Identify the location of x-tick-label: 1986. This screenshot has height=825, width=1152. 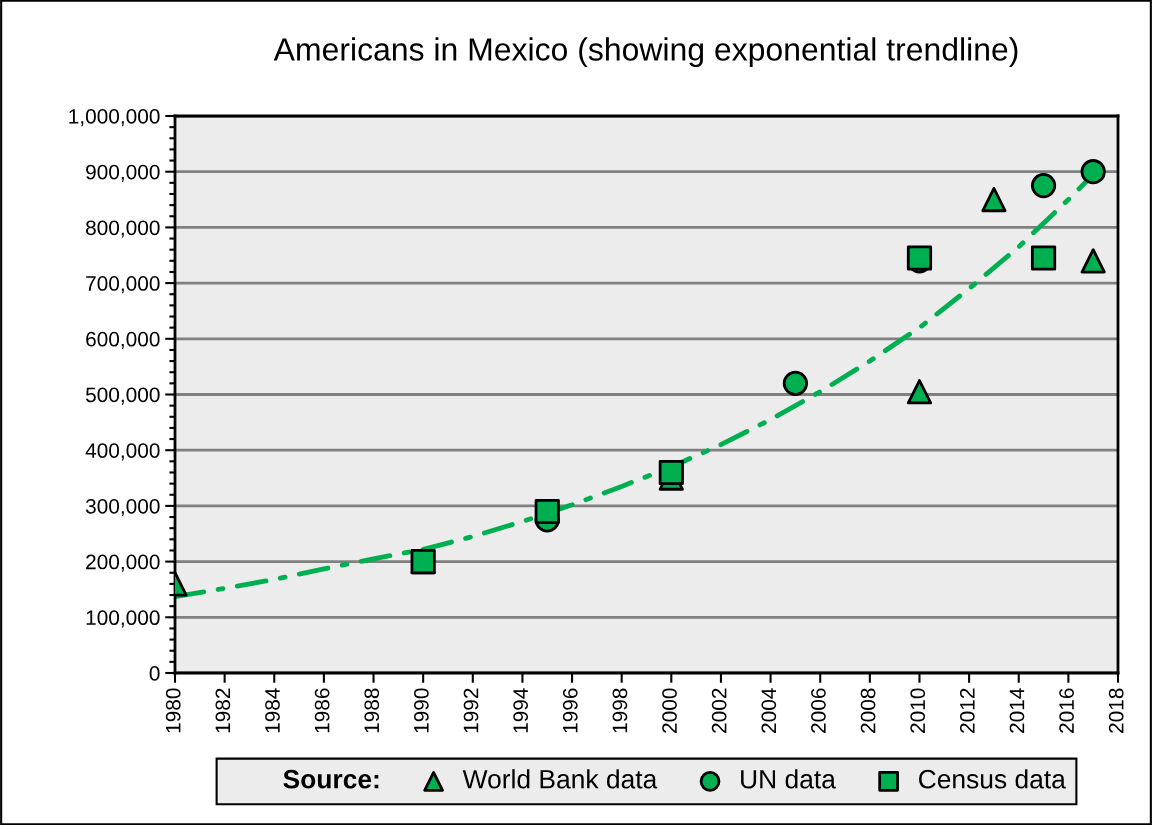
(322, 710).